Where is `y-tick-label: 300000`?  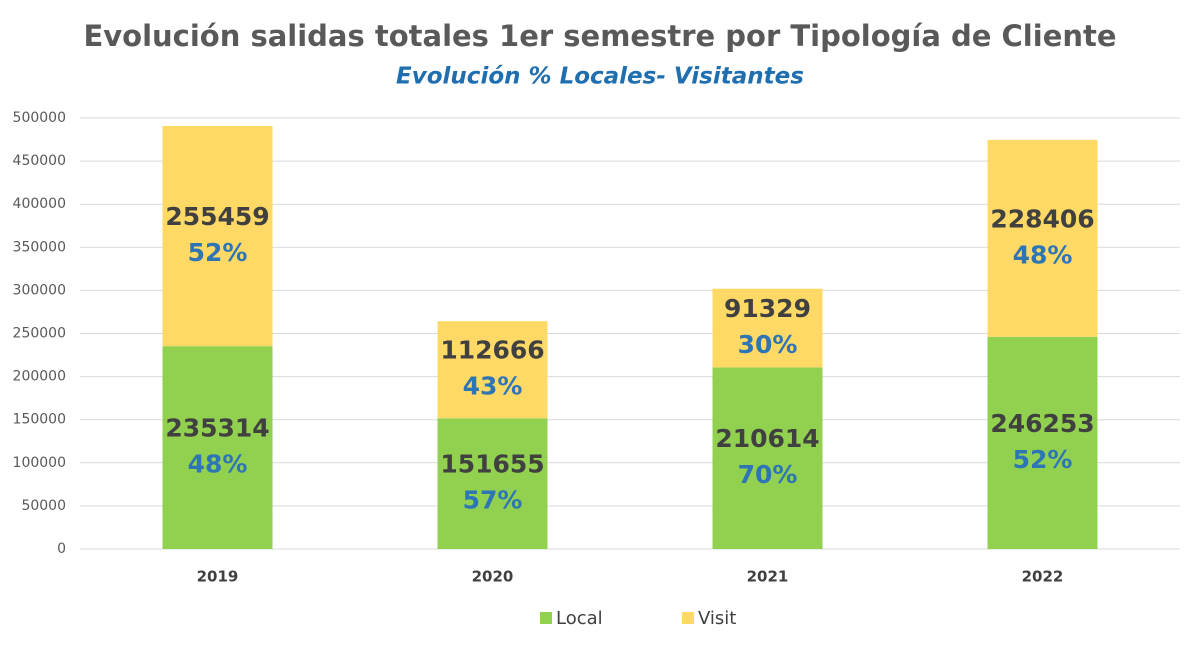
y-tick-label: 300000 is located at coordinates (39, 290).